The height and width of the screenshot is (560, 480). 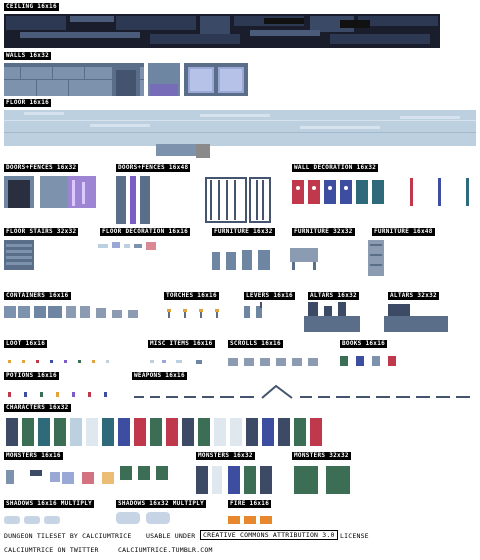 I want to click on characters, so click(x=164, y=432).